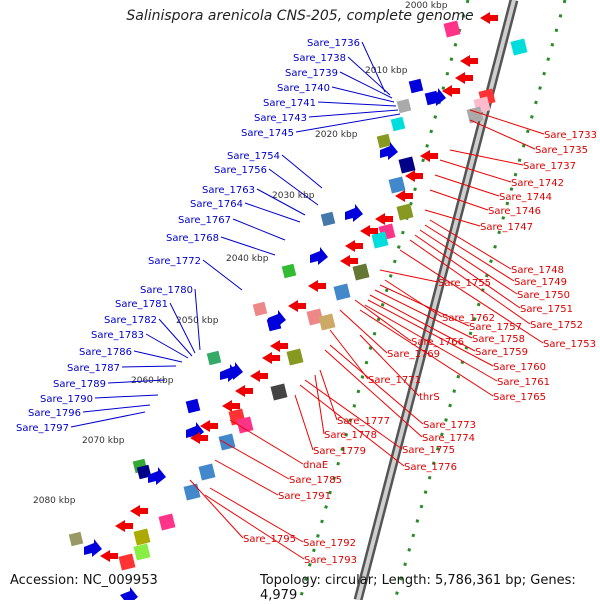 The image size is (600, 604). I want to click on right-gene-label: Sare_1793, so click(330, 560).